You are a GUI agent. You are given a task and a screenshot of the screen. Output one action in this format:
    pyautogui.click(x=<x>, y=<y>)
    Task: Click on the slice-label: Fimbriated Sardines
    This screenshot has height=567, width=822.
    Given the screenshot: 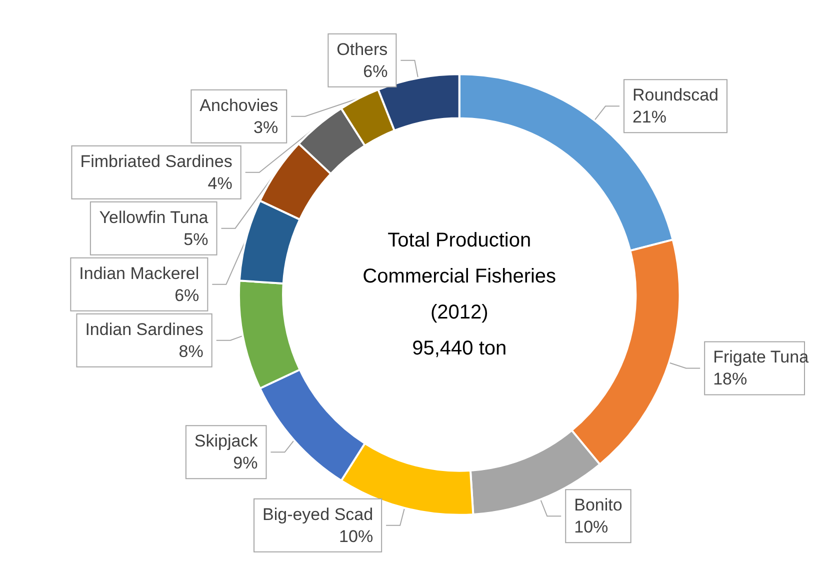 What is the action you would take?
    pyautogui.click(x=156, y=161)
    